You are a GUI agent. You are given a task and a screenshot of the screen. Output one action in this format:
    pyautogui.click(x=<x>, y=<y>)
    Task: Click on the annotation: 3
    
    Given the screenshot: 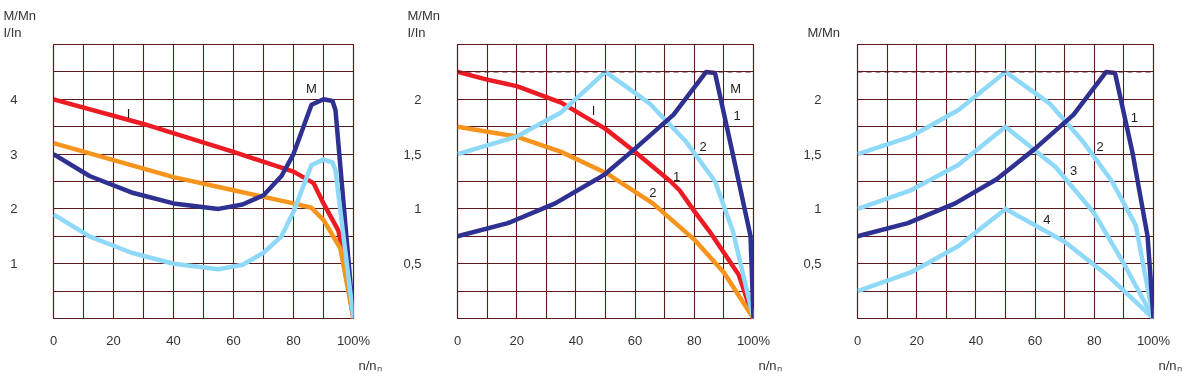 What is the action you would take?
    pyautogui.click(x=1073, y=171)
    